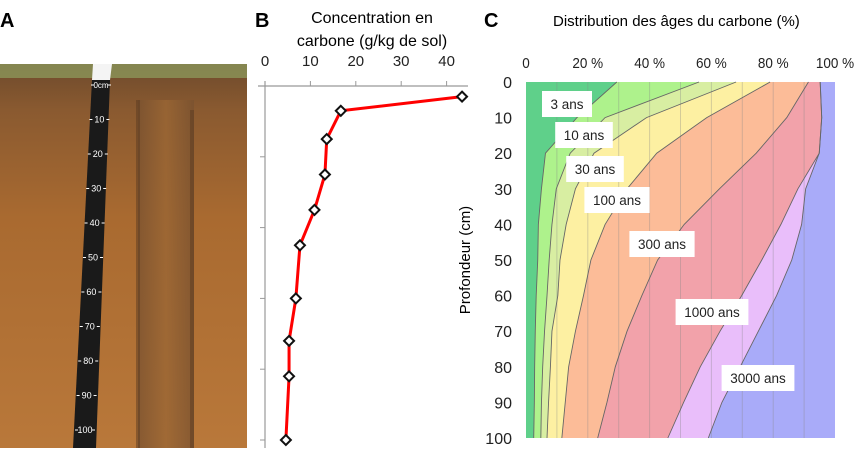 This screenshot has height=453, width=857. What do you see at coordinates (503, 154) in the screenshot?
I see `y-tick-label: 20` at bounding box center [503, 154].